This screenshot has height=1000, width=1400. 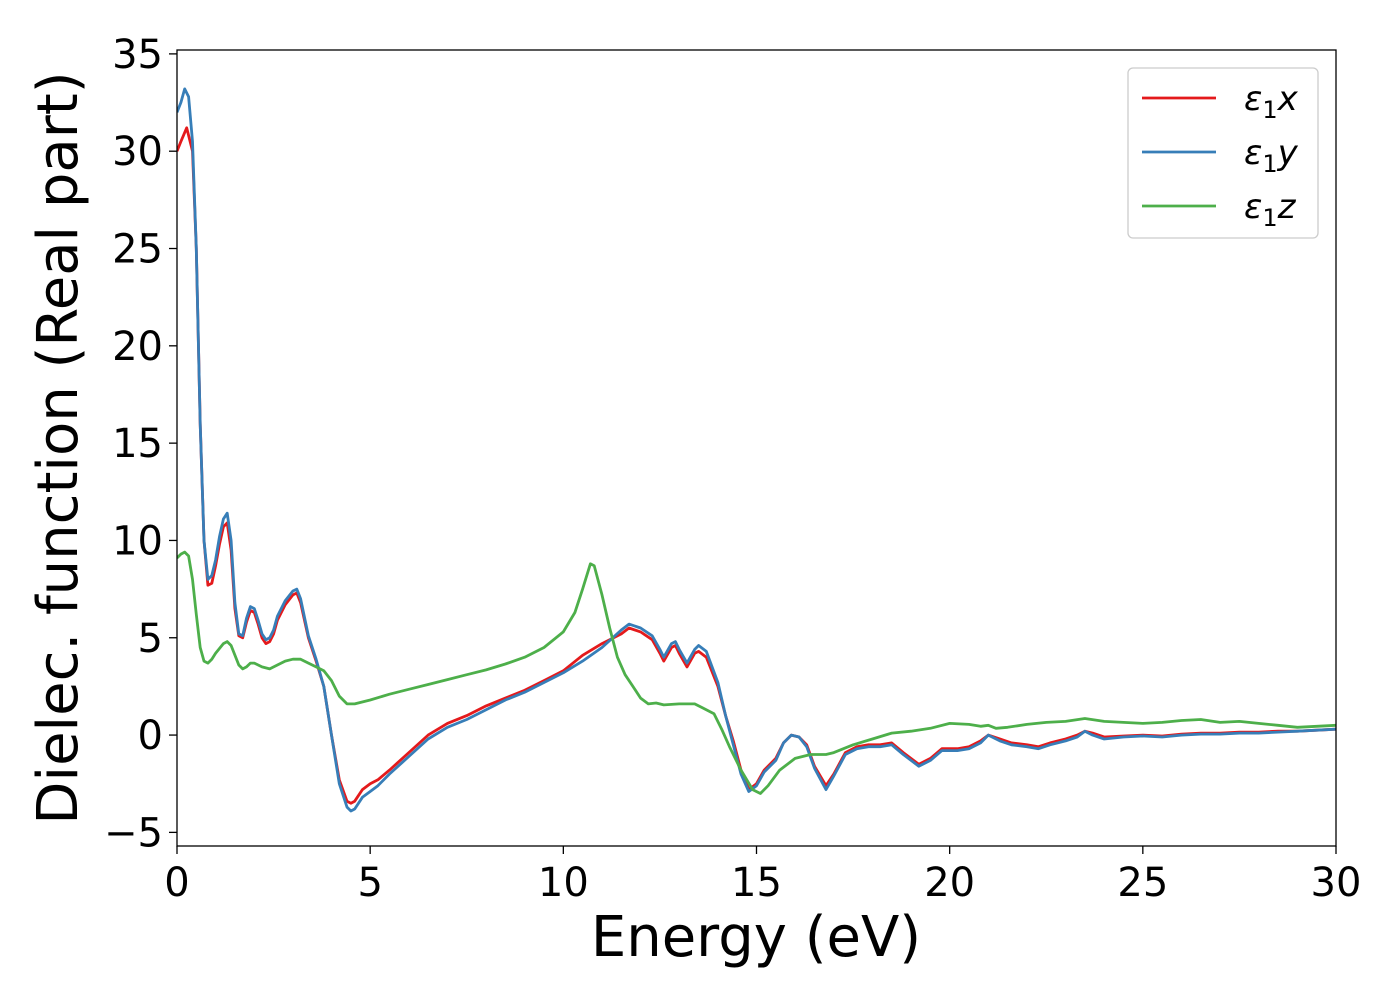 I want to click on x-axis-label: Energy (eV), so click(x=756, y=937).